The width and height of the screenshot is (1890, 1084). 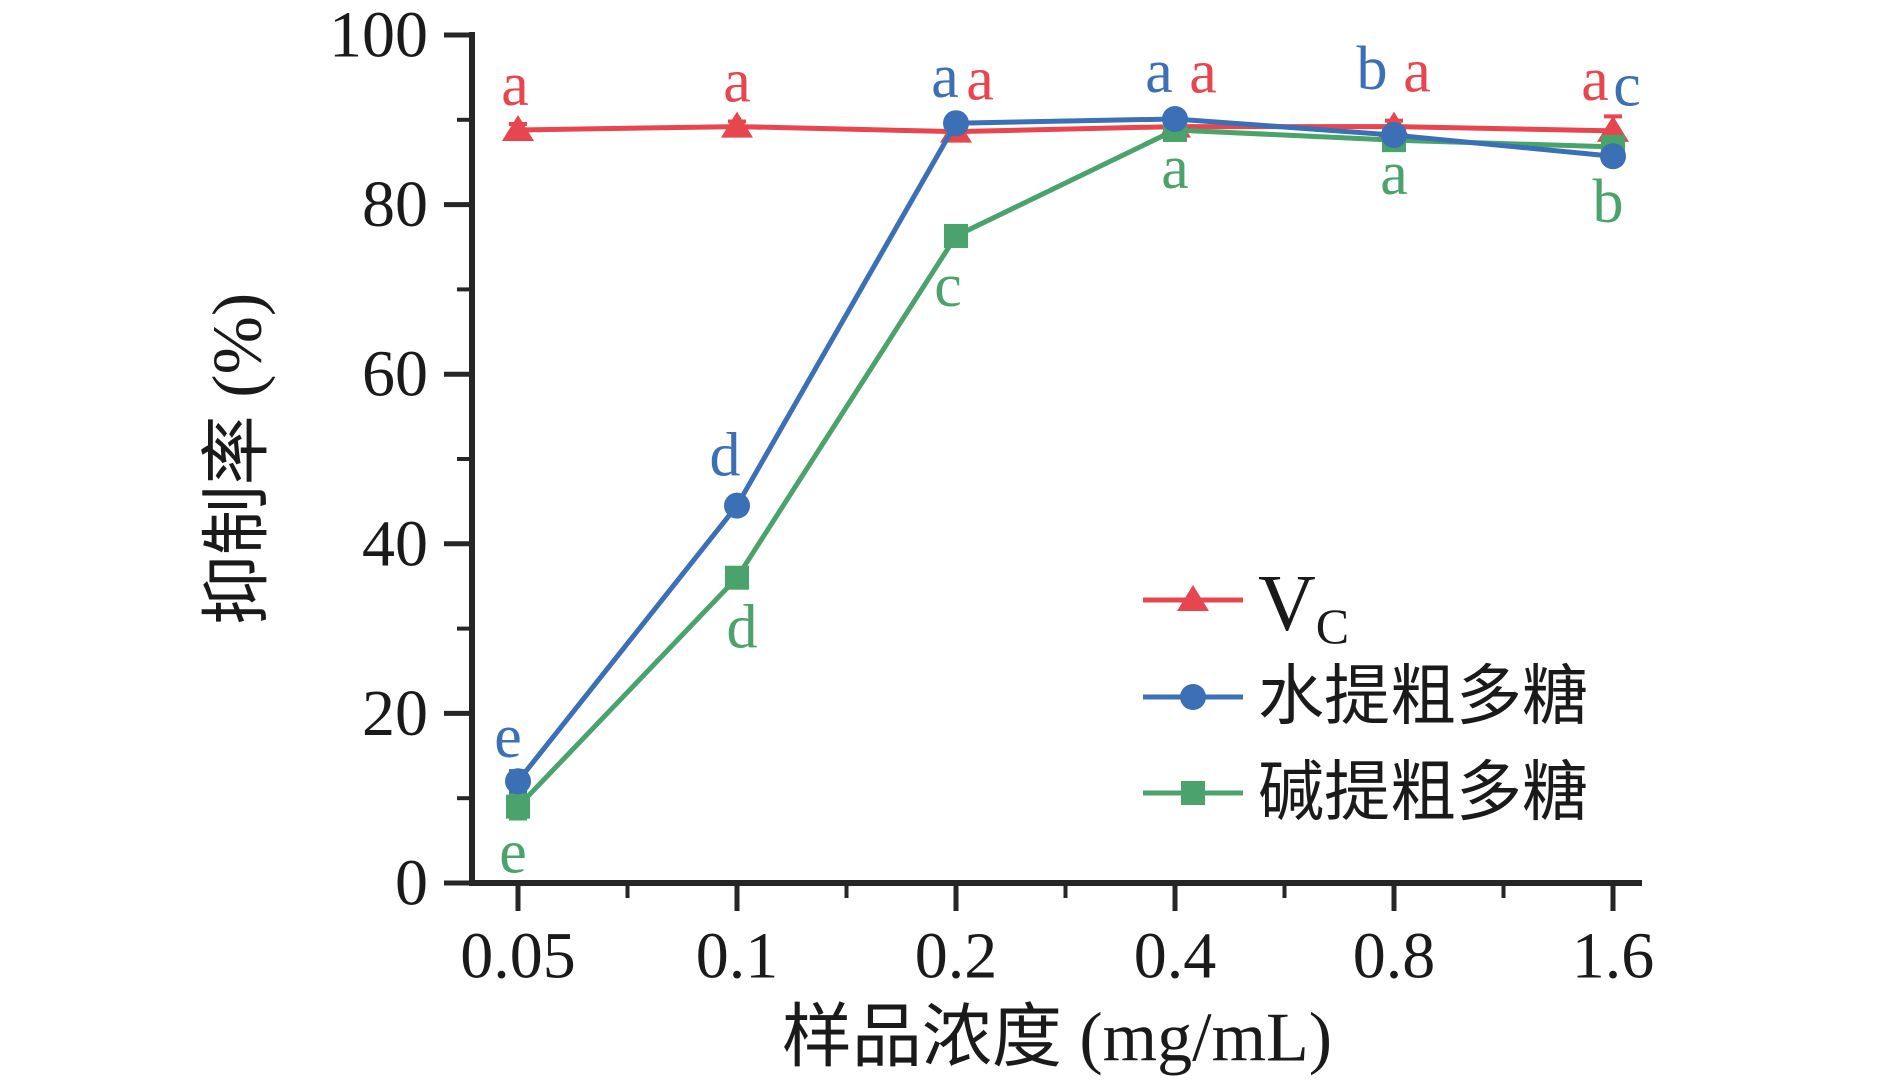 What do you see at coordinates (1065, 129) in the screenshot?
I see `series-line` at bounding box center [1065, 129].